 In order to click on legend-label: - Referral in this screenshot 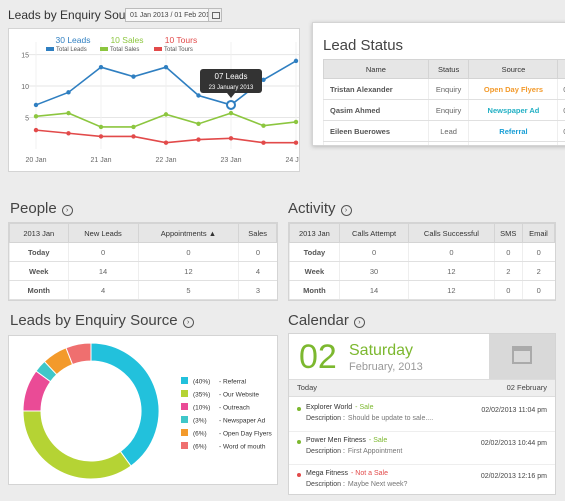, I will do `click(233, 382)`.